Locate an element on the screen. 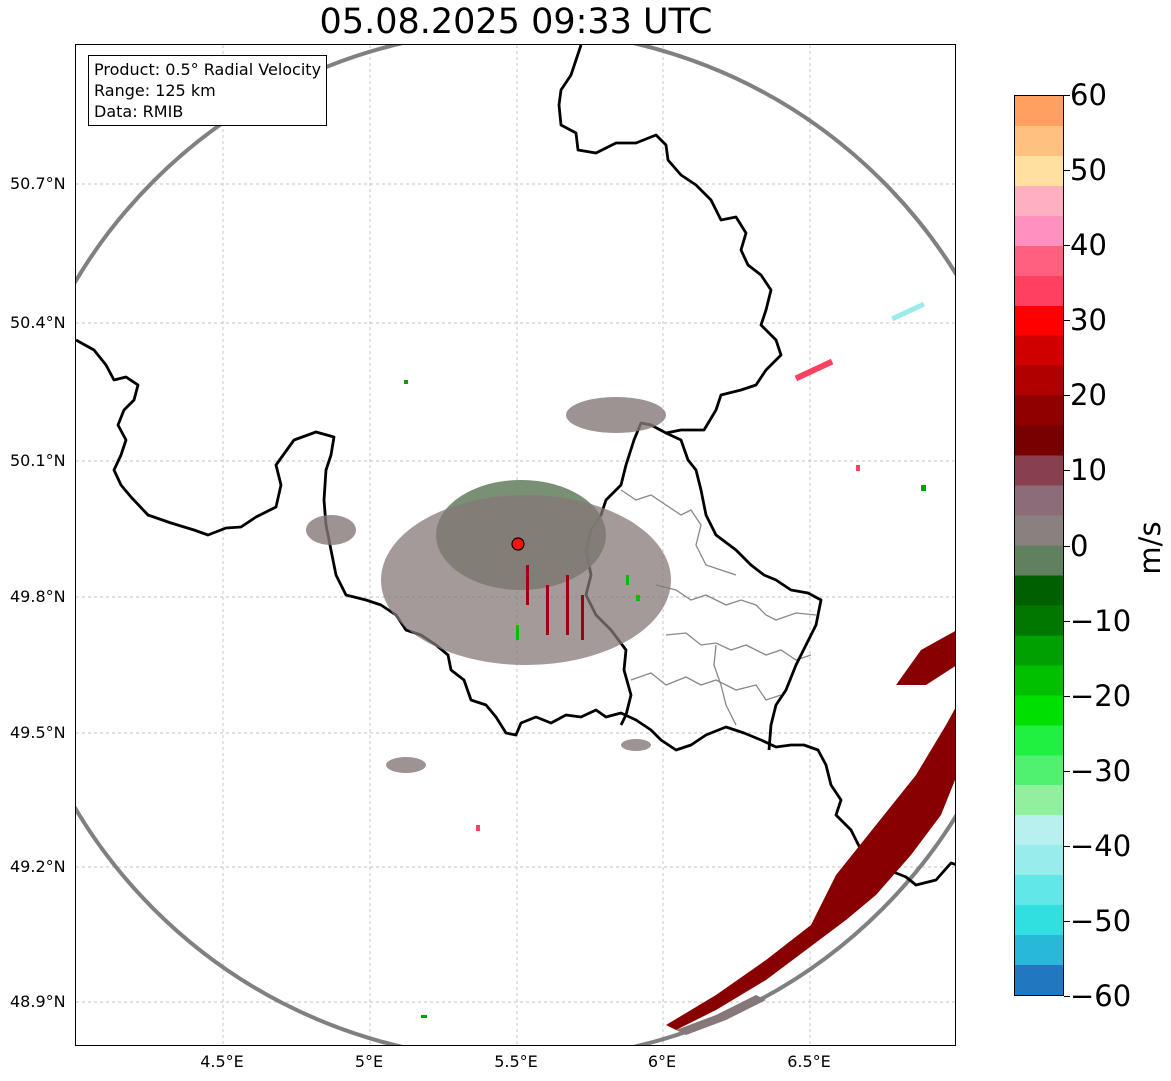 The height and width of the screenshot is (1081, 1171). province-boundaries is located at coordinates (718, 607).